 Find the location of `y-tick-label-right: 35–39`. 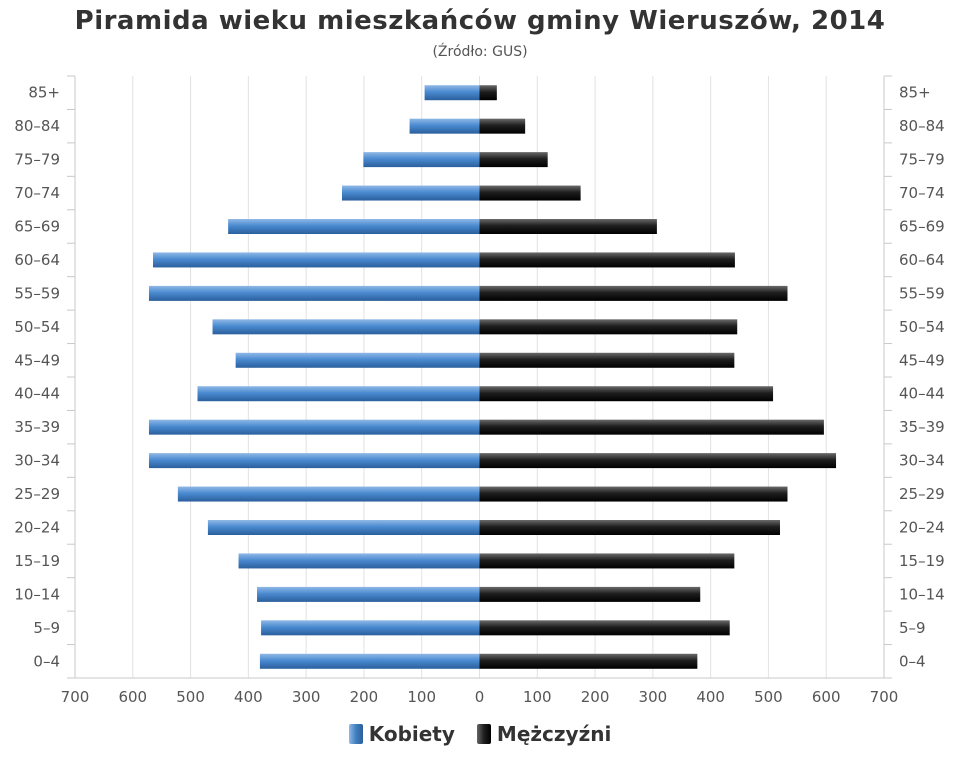

y-tick-label-right: 35–39 is located at coordinates (922, 427).